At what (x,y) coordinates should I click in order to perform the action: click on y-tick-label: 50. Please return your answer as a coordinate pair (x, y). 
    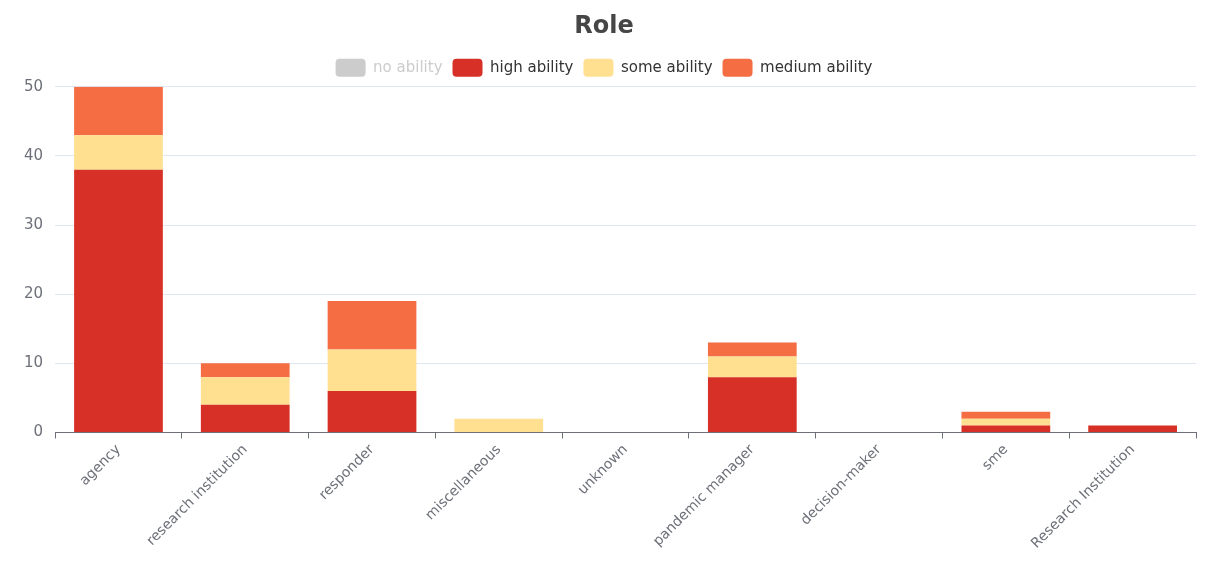
    Looking at the image, I should click on (33, 85).